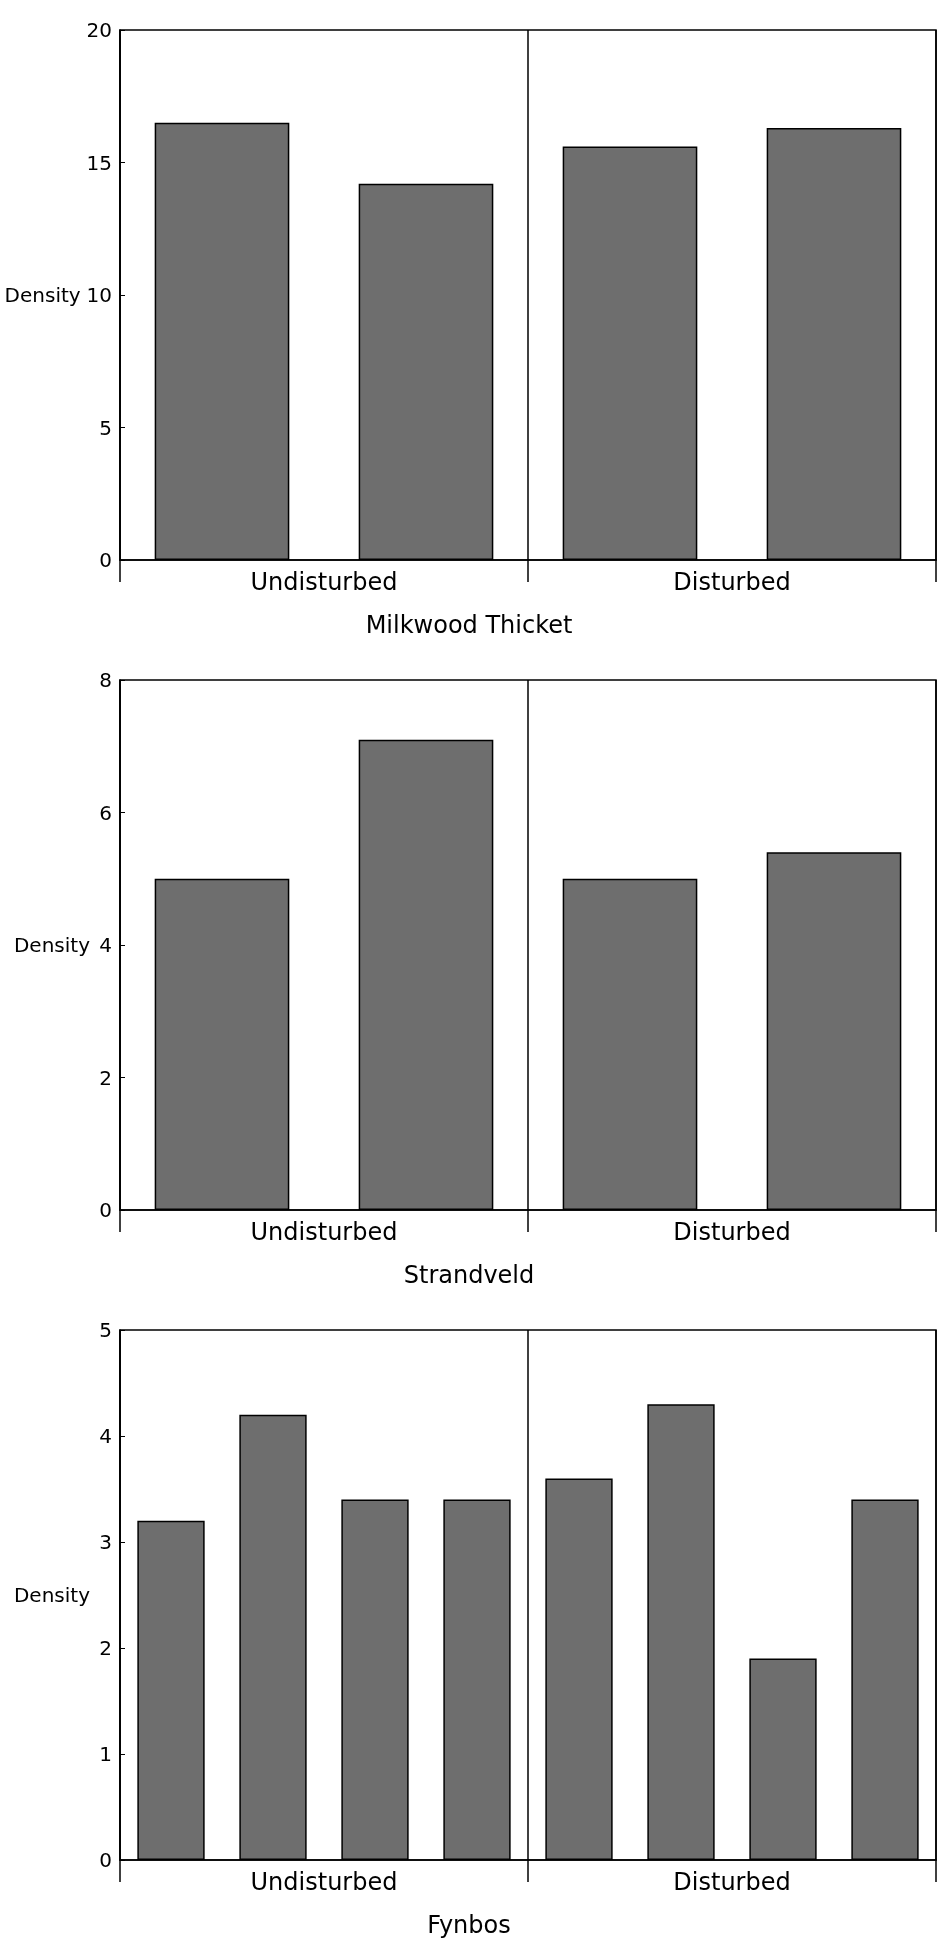 The width and height of the screenshot is (938, 1950). I want to click on x-axis-title: Strandveld, so click(469, 1275).